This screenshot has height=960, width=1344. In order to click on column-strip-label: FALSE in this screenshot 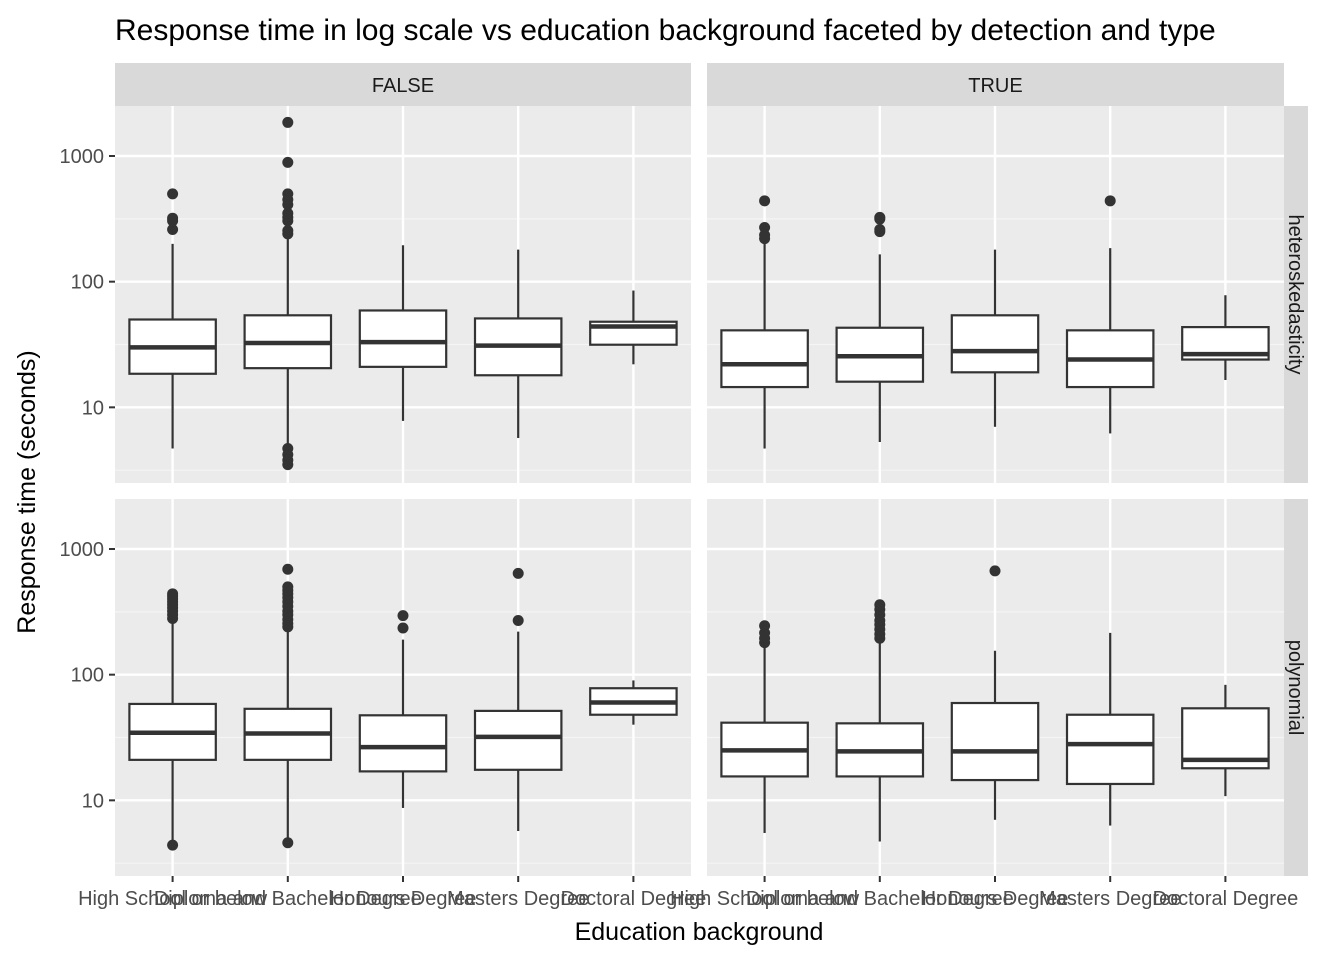, I will do `click(403, 86)`.